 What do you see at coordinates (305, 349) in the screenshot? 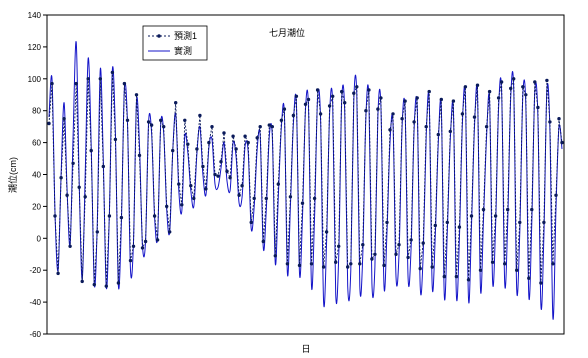
I see `x-axis-title: 日` at bounding box center [305, 349].